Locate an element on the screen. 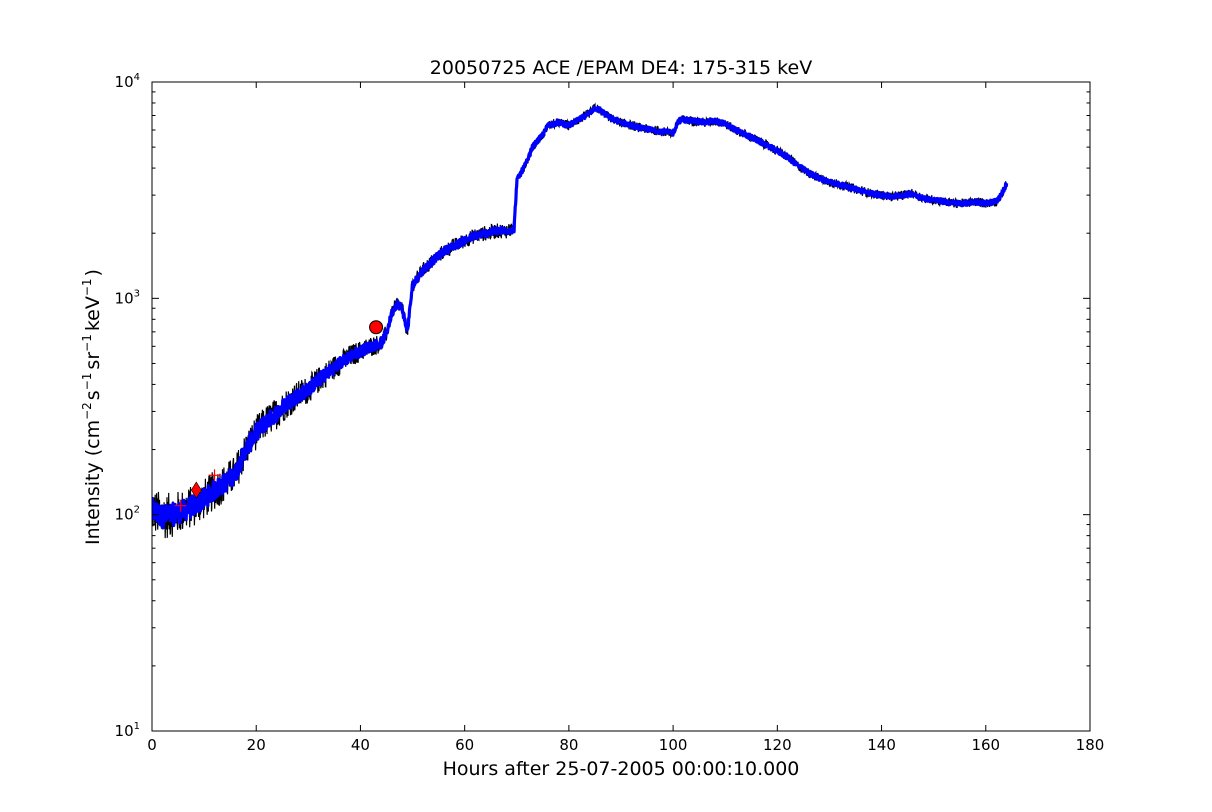 The image size is (1212, 812). x-tick-label: 100 is located at coordinates (673, 745).